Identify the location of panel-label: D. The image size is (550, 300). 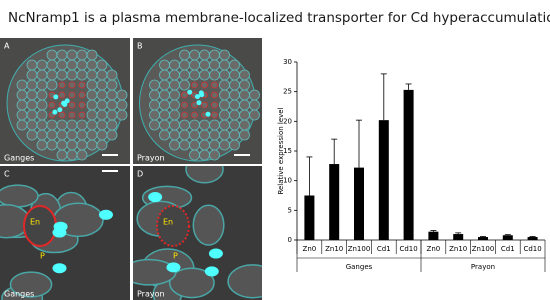
(140, 174).